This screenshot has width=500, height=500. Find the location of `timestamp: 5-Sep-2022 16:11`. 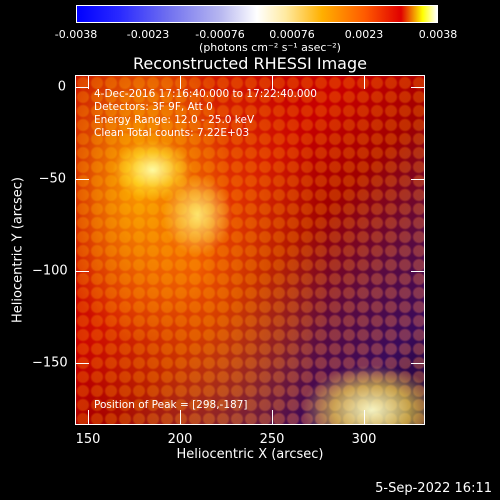

timestamp: 5-Sep-2022 16:11 is located at coordinates (433, 488).